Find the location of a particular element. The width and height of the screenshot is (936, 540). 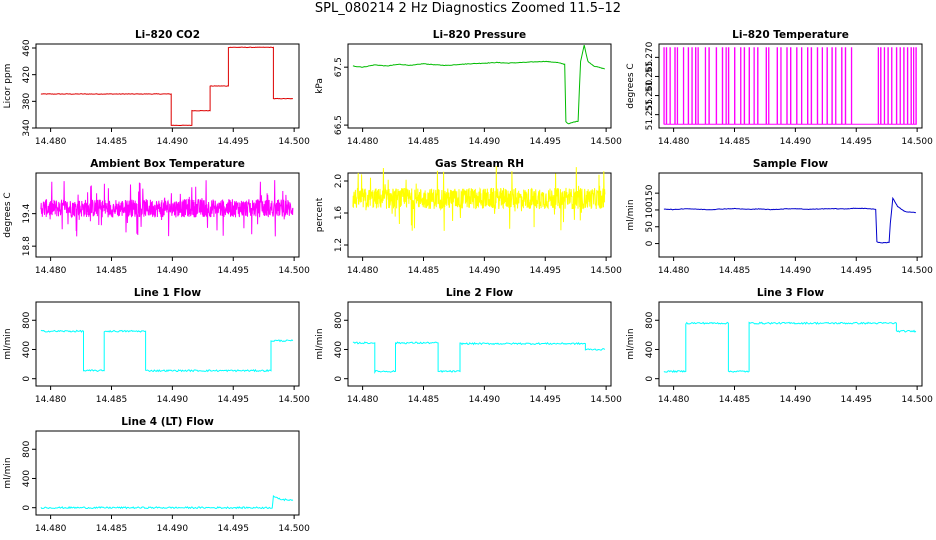

panel-title: Line 1 Flow is located at coordinates (167, 293).